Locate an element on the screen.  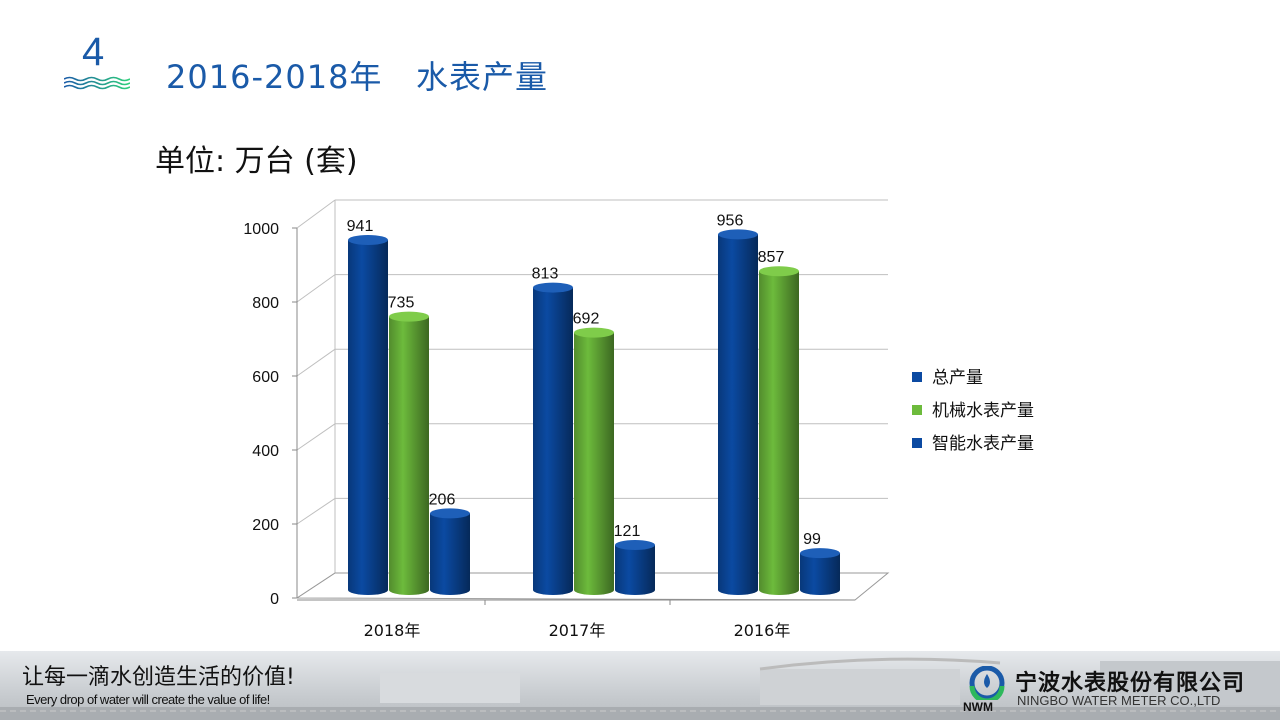
y-tick-label: 1000 is located at coordinates (261, 229).